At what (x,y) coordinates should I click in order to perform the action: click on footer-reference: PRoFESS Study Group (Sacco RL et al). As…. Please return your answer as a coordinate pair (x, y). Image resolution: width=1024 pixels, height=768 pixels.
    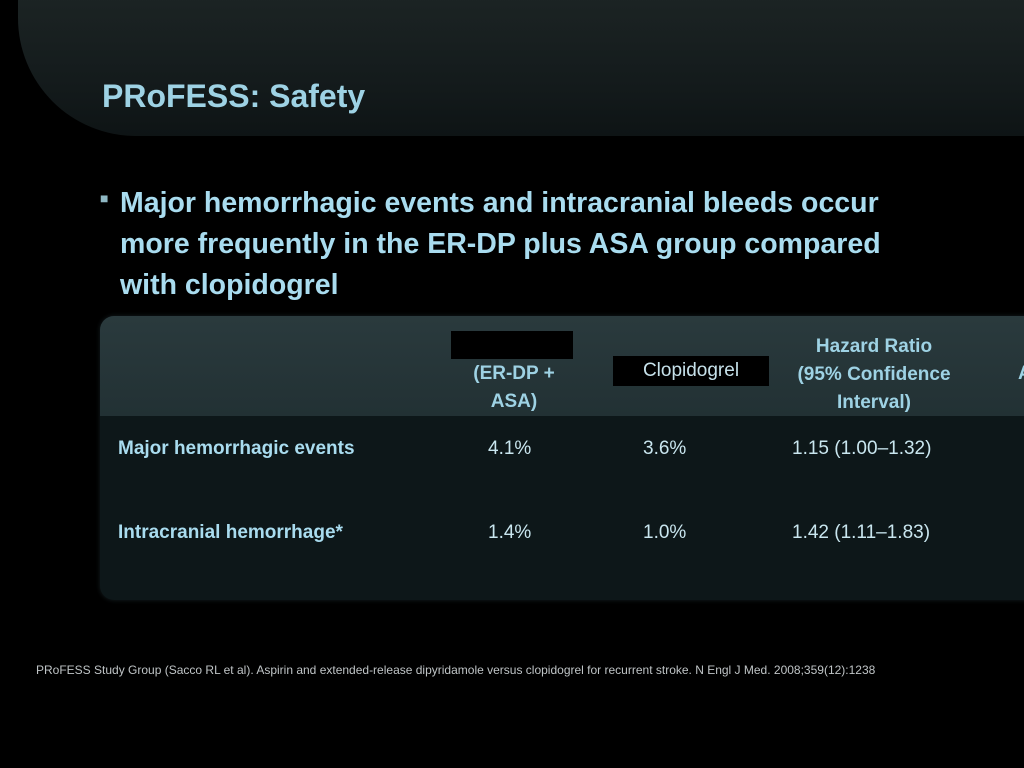
    Looking at the image, I should click on (456, 670).